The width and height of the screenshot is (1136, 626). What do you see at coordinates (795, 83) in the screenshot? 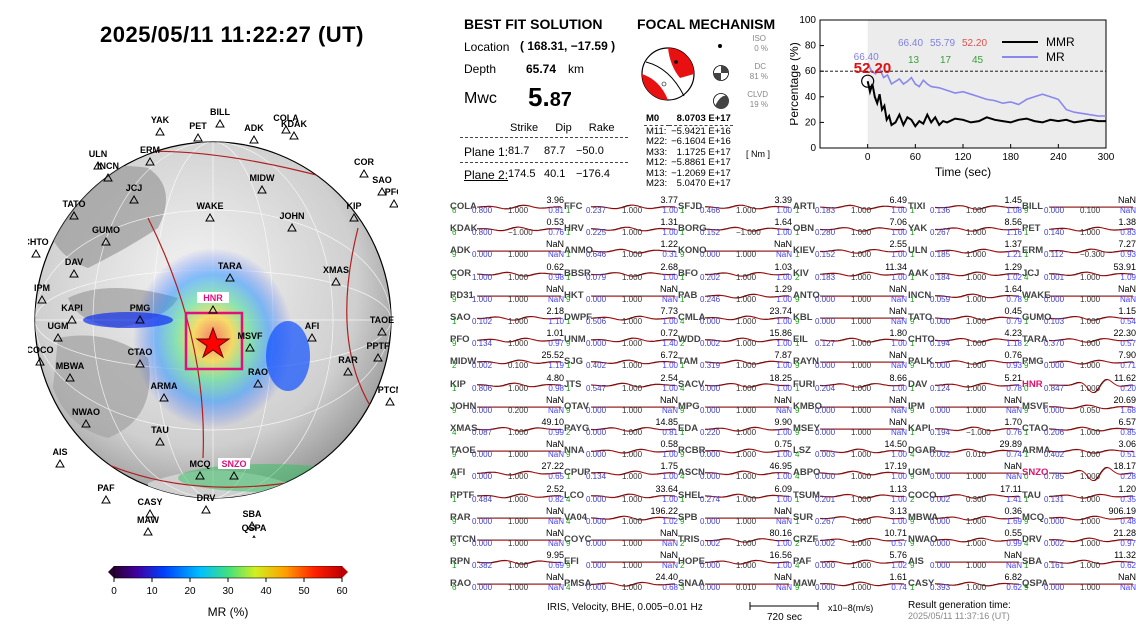
I see `y-axis-label: Percentage (%)` at bounding box center [795, 83].